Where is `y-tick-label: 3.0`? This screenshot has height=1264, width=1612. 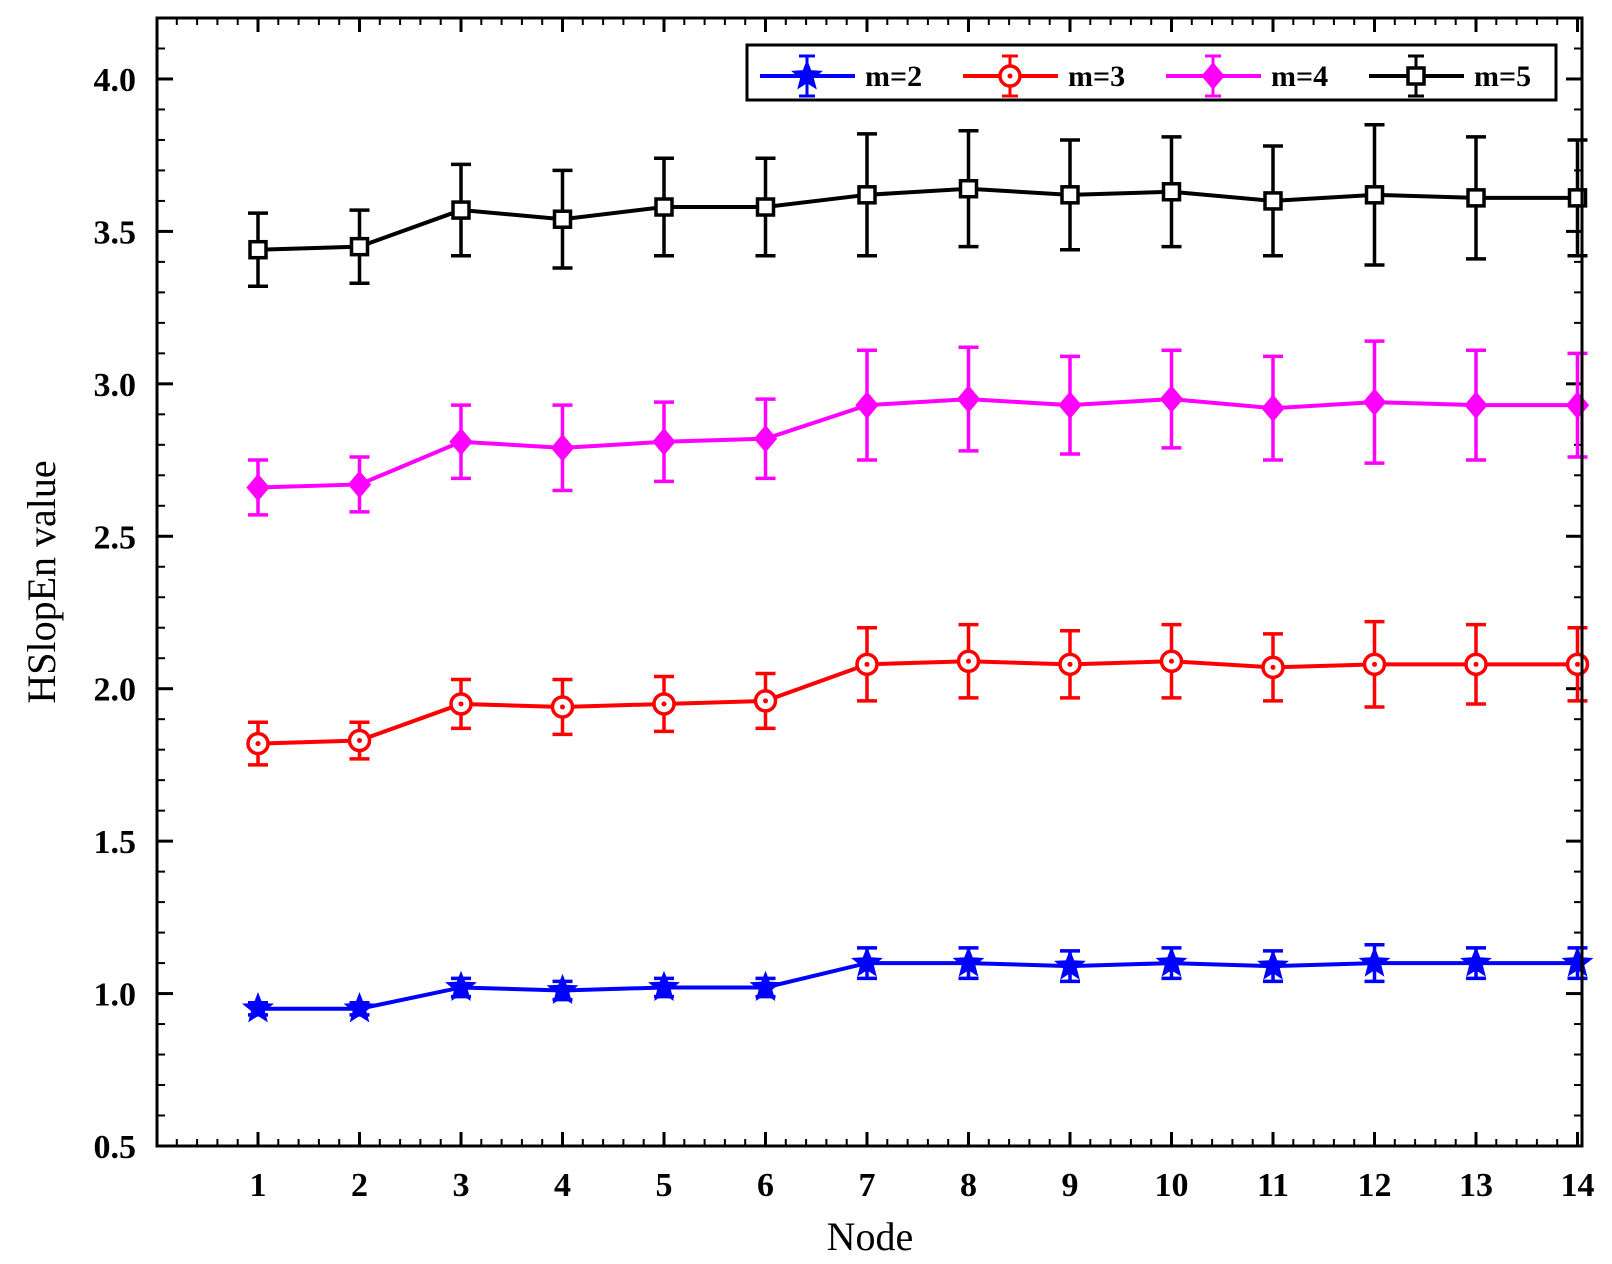 y-tick-label: 3.0 is located at coordinates (115, 385).